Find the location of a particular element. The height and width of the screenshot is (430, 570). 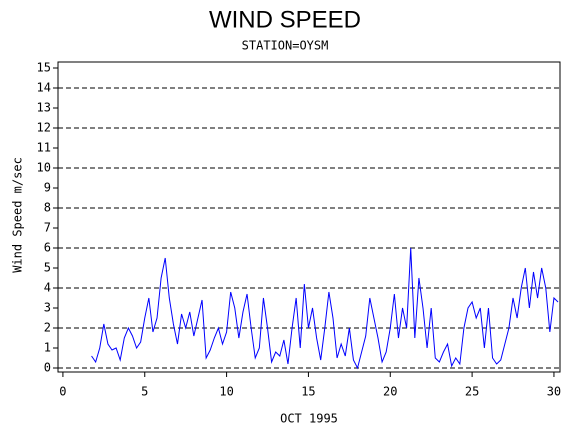

chart-subtitle: STATION=OYSM is located at coordinates (285, 46).